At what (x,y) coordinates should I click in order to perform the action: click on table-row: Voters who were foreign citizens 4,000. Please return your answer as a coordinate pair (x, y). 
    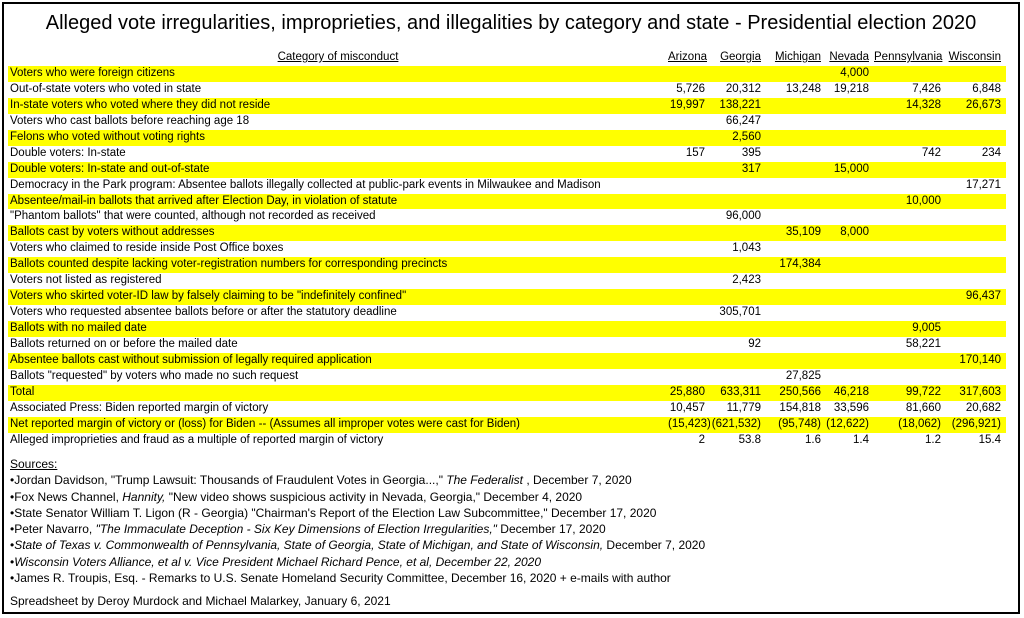
    Looking at the image, I should click on (507, 74).